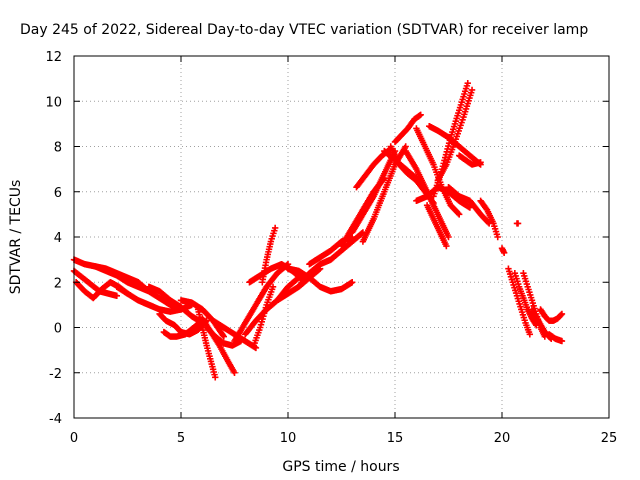  Describe the element at coordinates (288, 438) in the screenshot. I see `x-tick-label: 10` at that location.